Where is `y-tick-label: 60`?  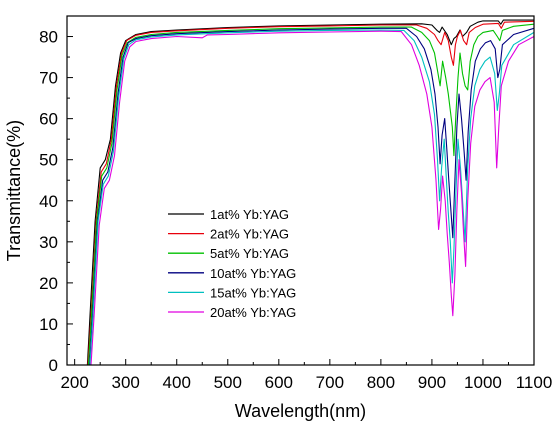
y-tick-label: 60 is located at coordinates (48, 119).